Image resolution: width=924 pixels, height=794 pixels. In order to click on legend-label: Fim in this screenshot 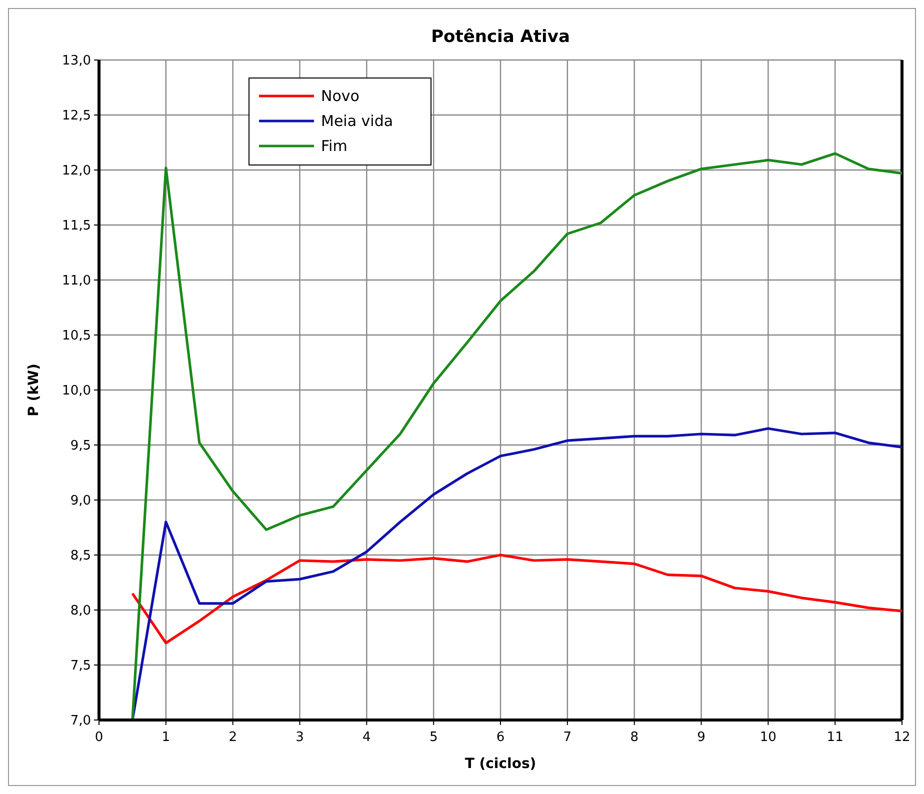, I will do `click(334, 146)`.